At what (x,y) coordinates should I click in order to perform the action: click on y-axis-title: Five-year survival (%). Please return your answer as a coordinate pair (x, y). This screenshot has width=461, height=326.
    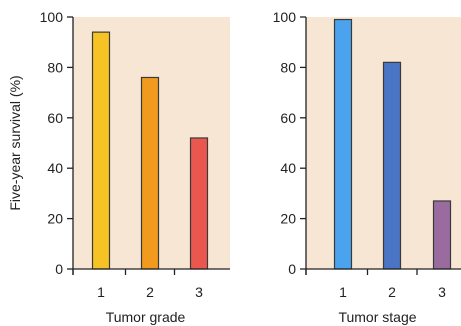
    Looking at the image, I should click on (15, 142).